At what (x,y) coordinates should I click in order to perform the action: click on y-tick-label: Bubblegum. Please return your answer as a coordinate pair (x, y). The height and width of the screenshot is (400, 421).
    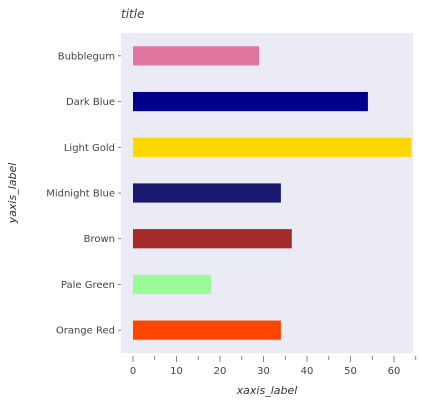
    Looking at the image, I should click on (86, 56).